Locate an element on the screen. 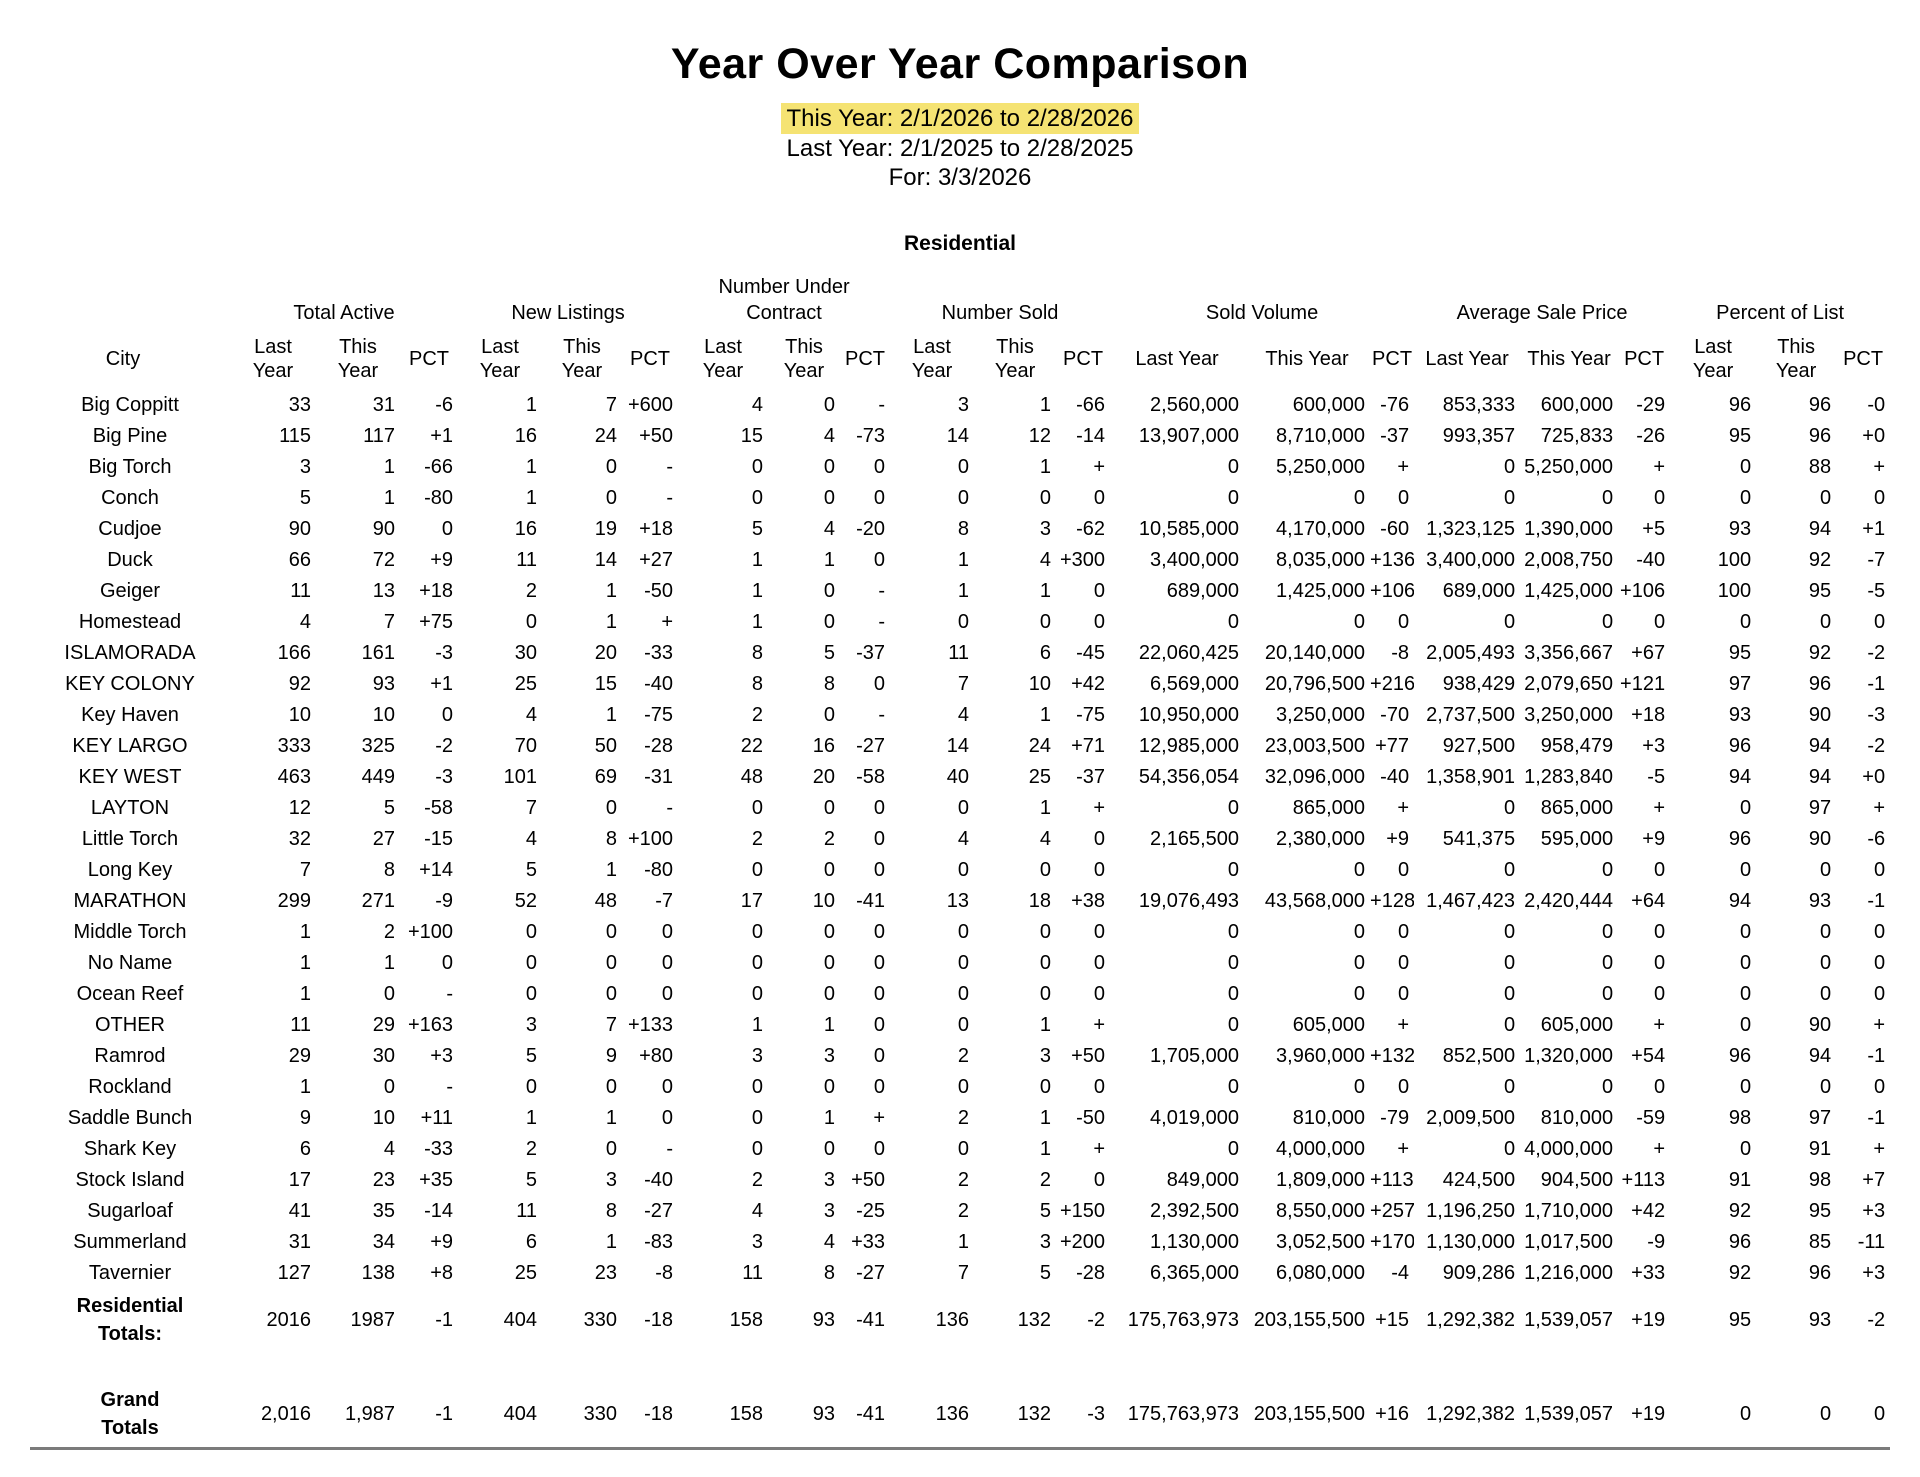 The height and width of the screenshot is (1477, 1920). value-cell: 85 is located at coordinates (1820, 1242).